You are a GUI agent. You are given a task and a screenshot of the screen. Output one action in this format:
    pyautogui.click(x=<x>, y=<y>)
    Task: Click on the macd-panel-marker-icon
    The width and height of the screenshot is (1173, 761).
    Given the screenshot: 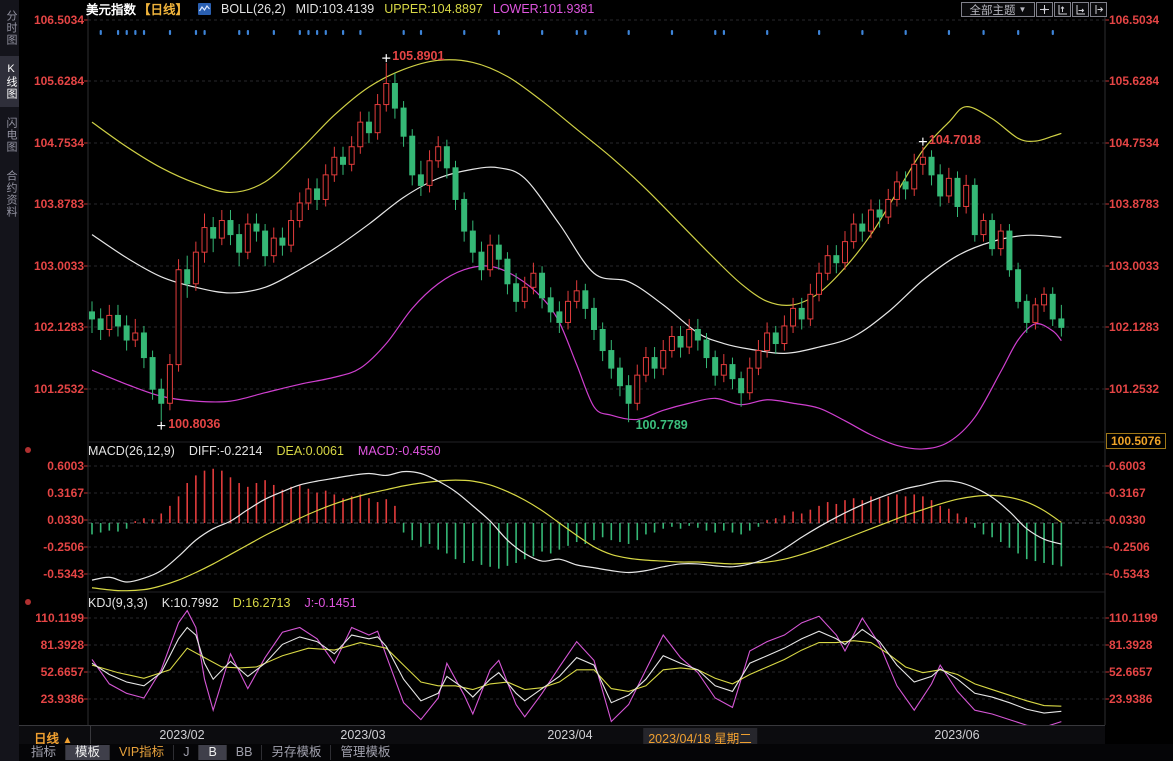 What is the action you would take?
    pyautogui.click(x=28, y=450)
    